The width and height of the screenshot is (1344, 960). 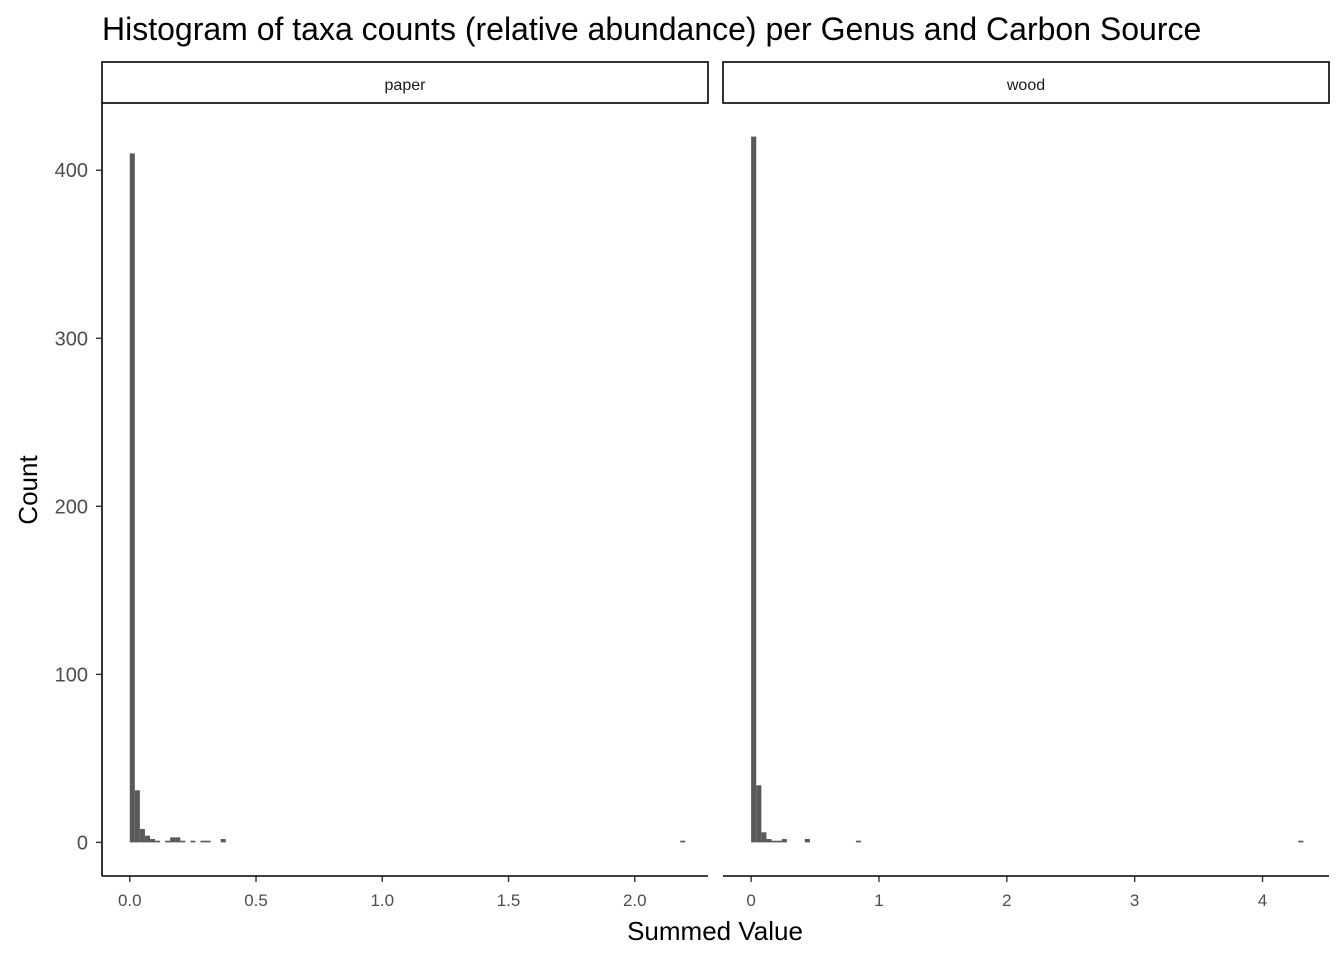 What do you see at coordinates (509, 900) in the screenshot?
I see `paper-x-tick-label-3: 1.5` at bounding box center [509, 900].